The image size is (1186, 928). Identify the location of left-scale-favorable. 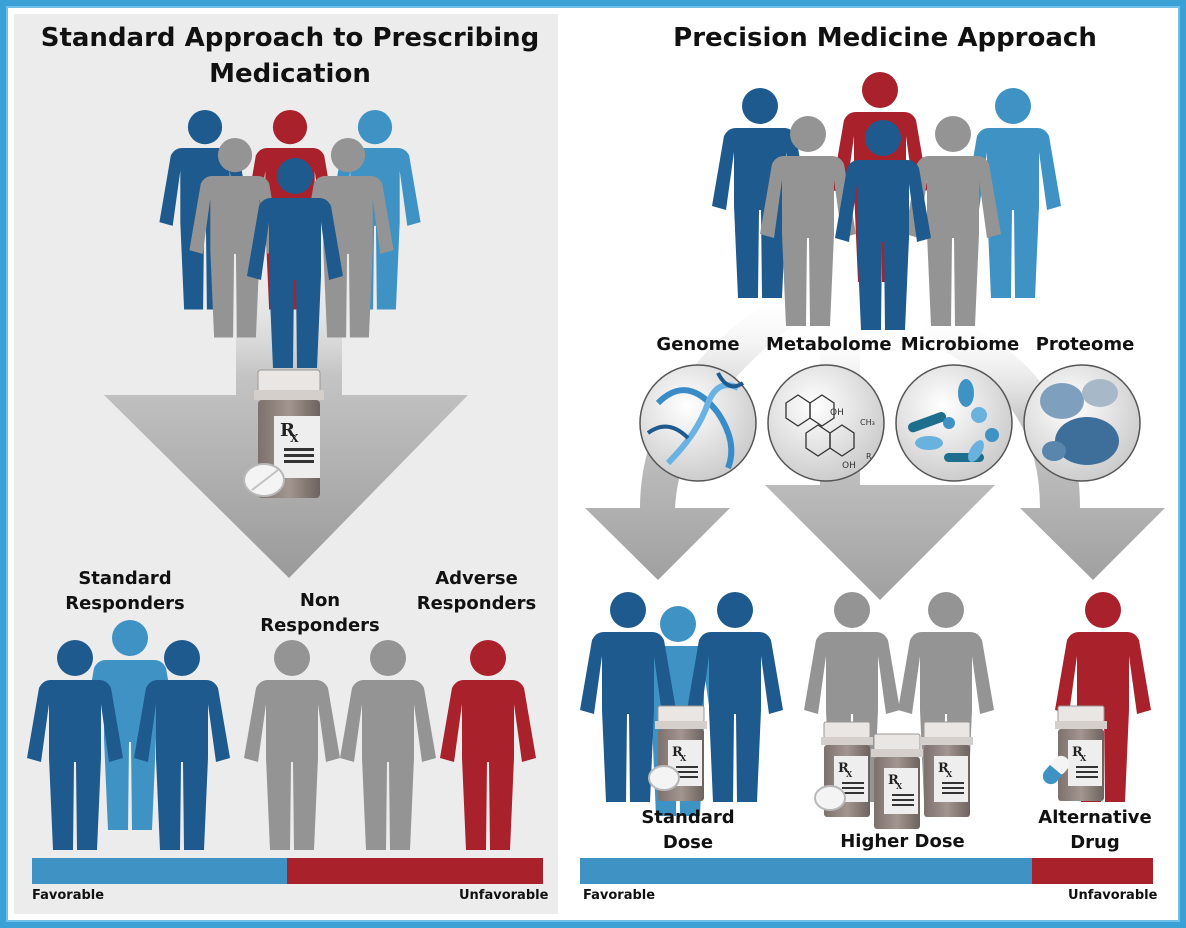
(159, 871).